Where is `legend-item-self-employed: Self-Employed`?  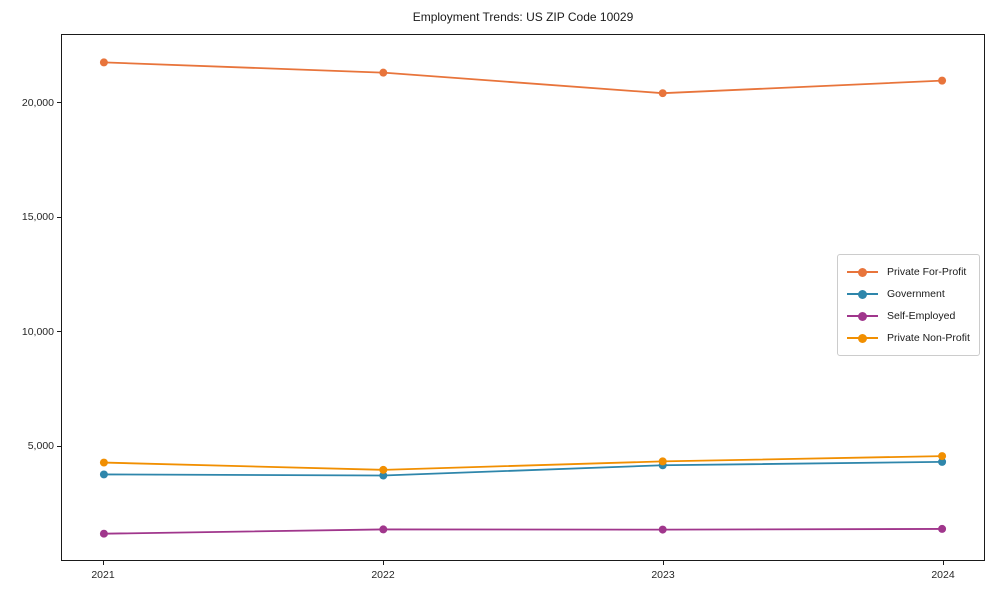 legend-item-self-employed: Self-Employed is located at coordinates (908, 316).